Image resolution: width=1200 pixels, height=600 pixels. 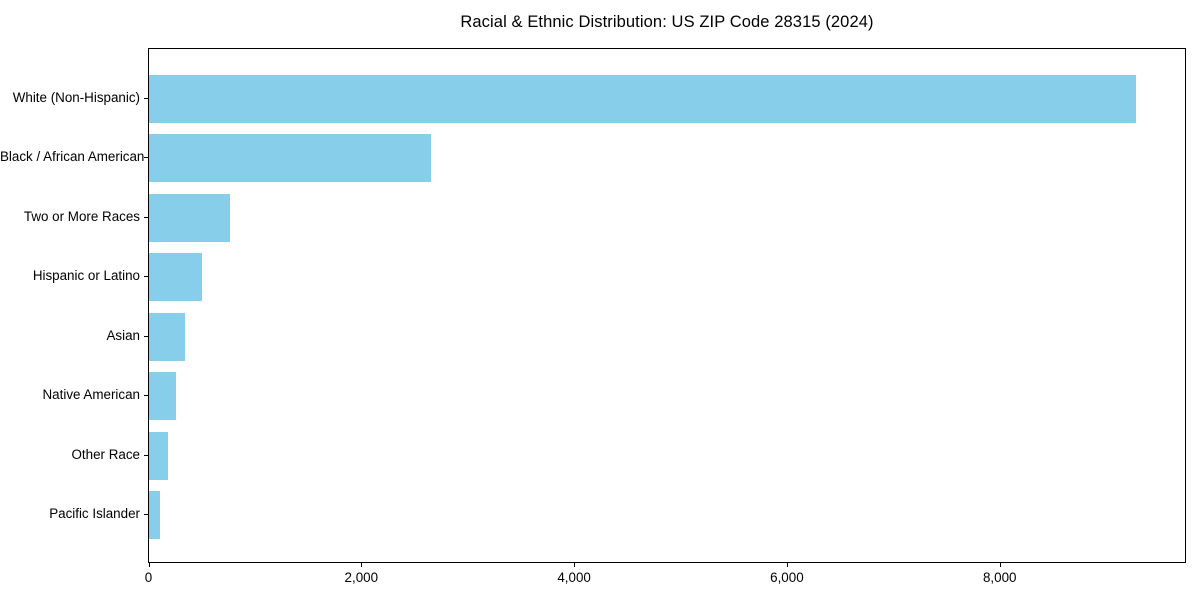 What do you see at coordinates (94, 513) in the screenshot?
I see `y-tick-label-7: Pacific Islander` at bounding box center [94, 513].